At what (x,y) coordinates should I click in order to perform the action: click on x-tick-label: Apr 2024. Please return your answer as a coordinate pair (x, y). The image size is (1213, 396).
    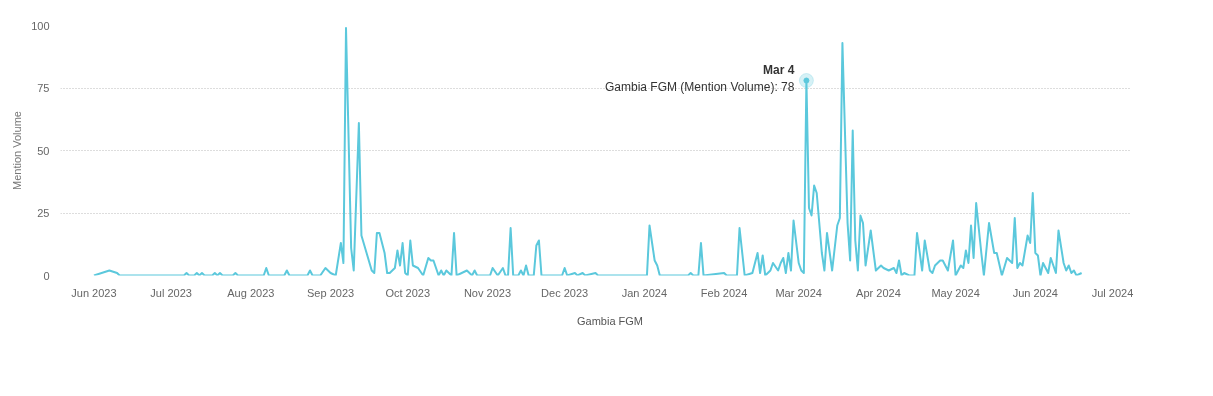
    Looking at the image, I should click on (878, 292).